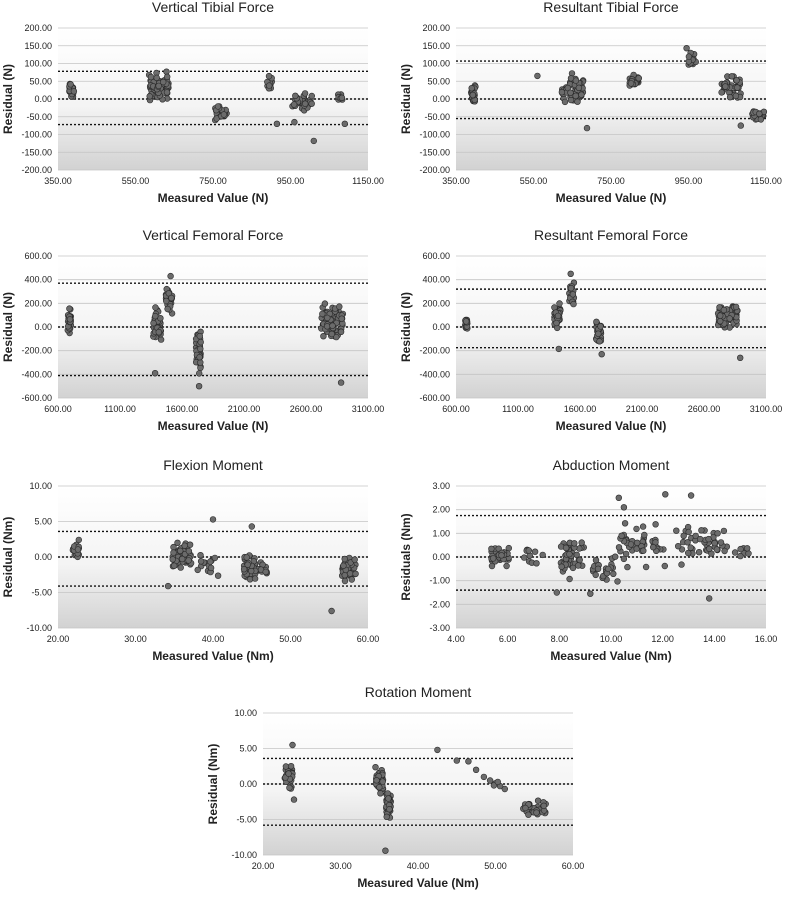 The height and width of the screenshot is (900, 796). What do you see at coordinates (434, 135) in the screenshot?
I see `y-tick-label: -100.00` at bounding box center [434, 135].